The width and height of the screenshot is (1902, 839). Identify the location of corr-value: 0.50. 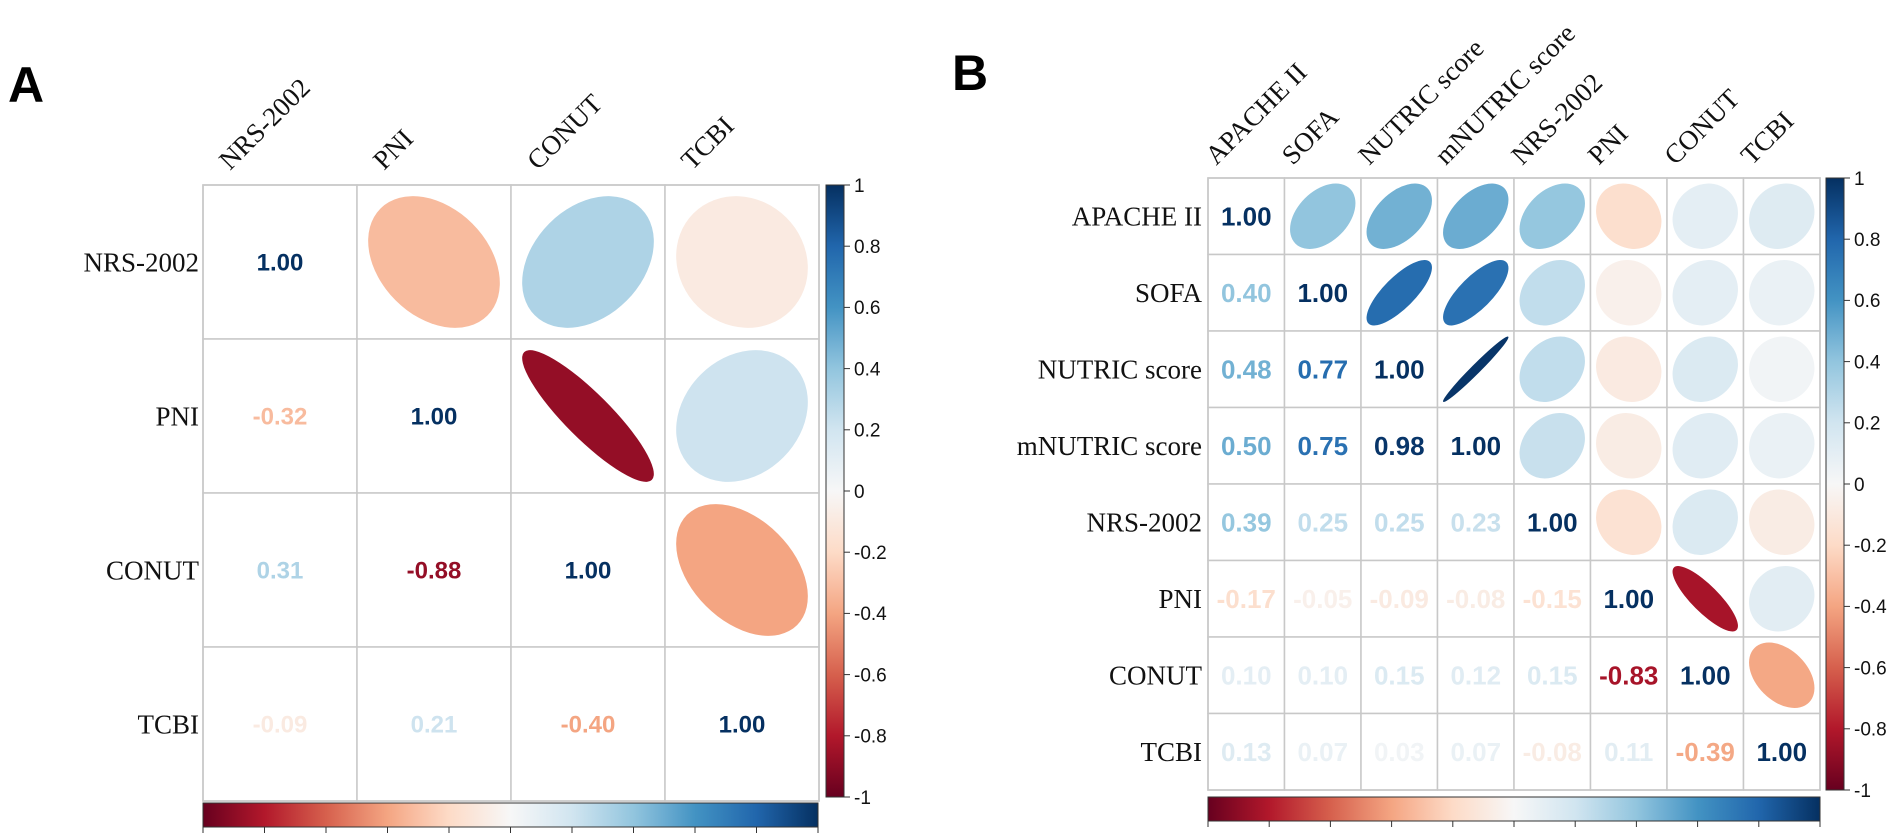
(1246, 446).